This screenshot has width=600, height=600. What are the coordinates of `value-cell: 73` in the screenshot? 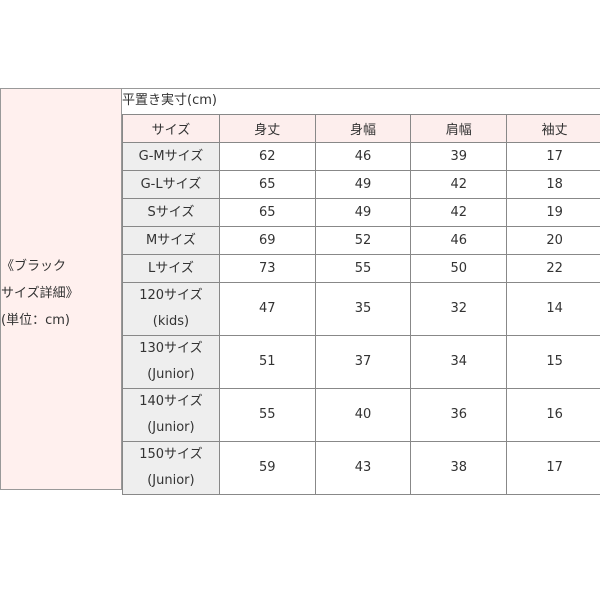 It's located at (267, 268).